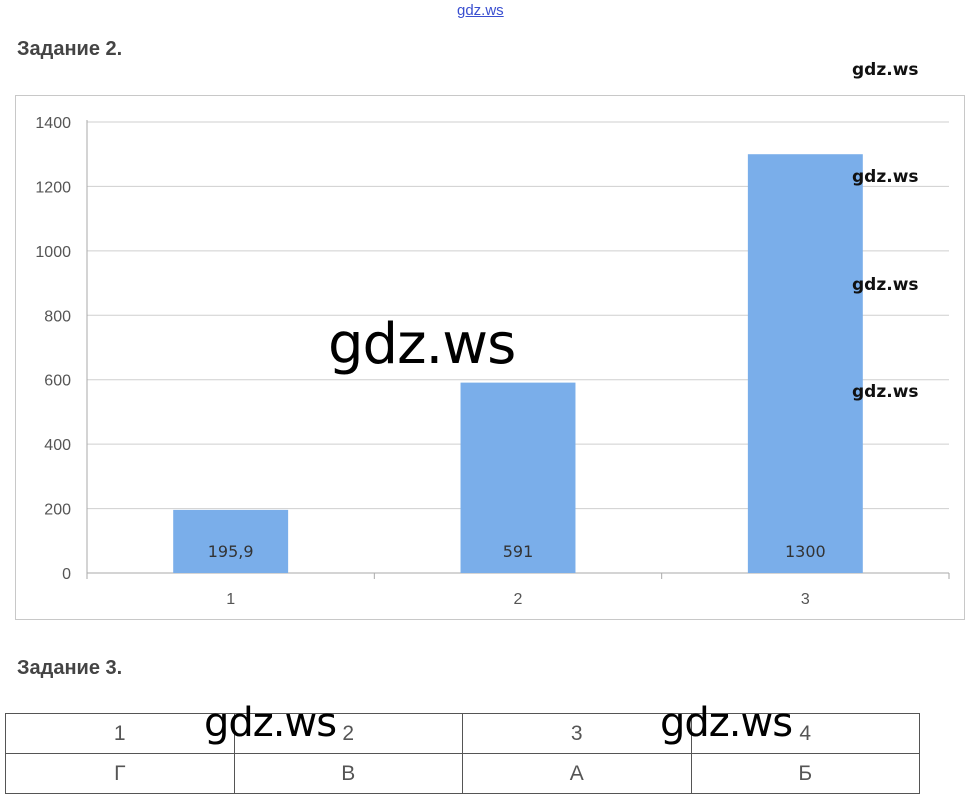 The image size is (969, 800). I want to click on x-tick-label: 1, so click(230, 599).